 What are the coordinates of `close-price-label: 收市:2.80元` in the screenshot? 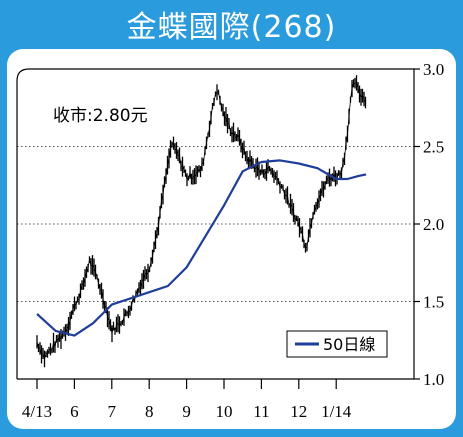 It's located at (100, 116).